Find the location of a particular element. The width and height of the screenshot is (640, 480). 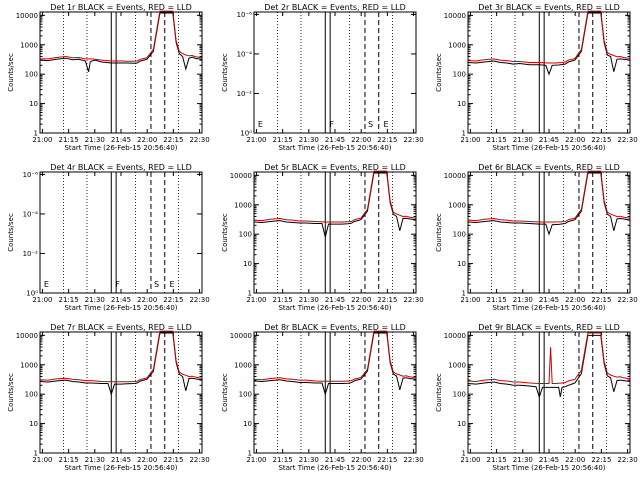

panel-title: Det 3r BLACK = Events, RED = LLD is located at coordinates (549, 7).